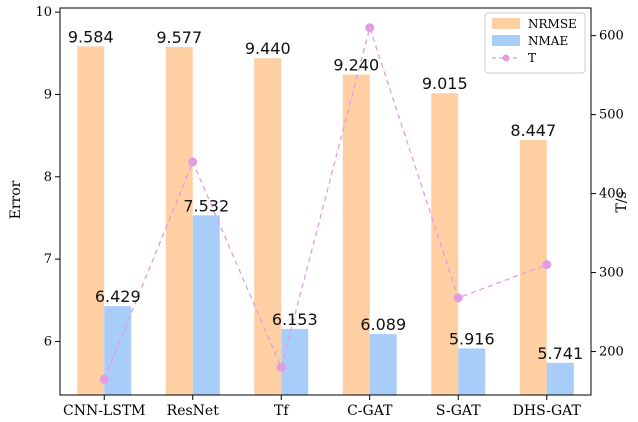  I want to click on right-tick-label-4: 600, so click(611, 36).